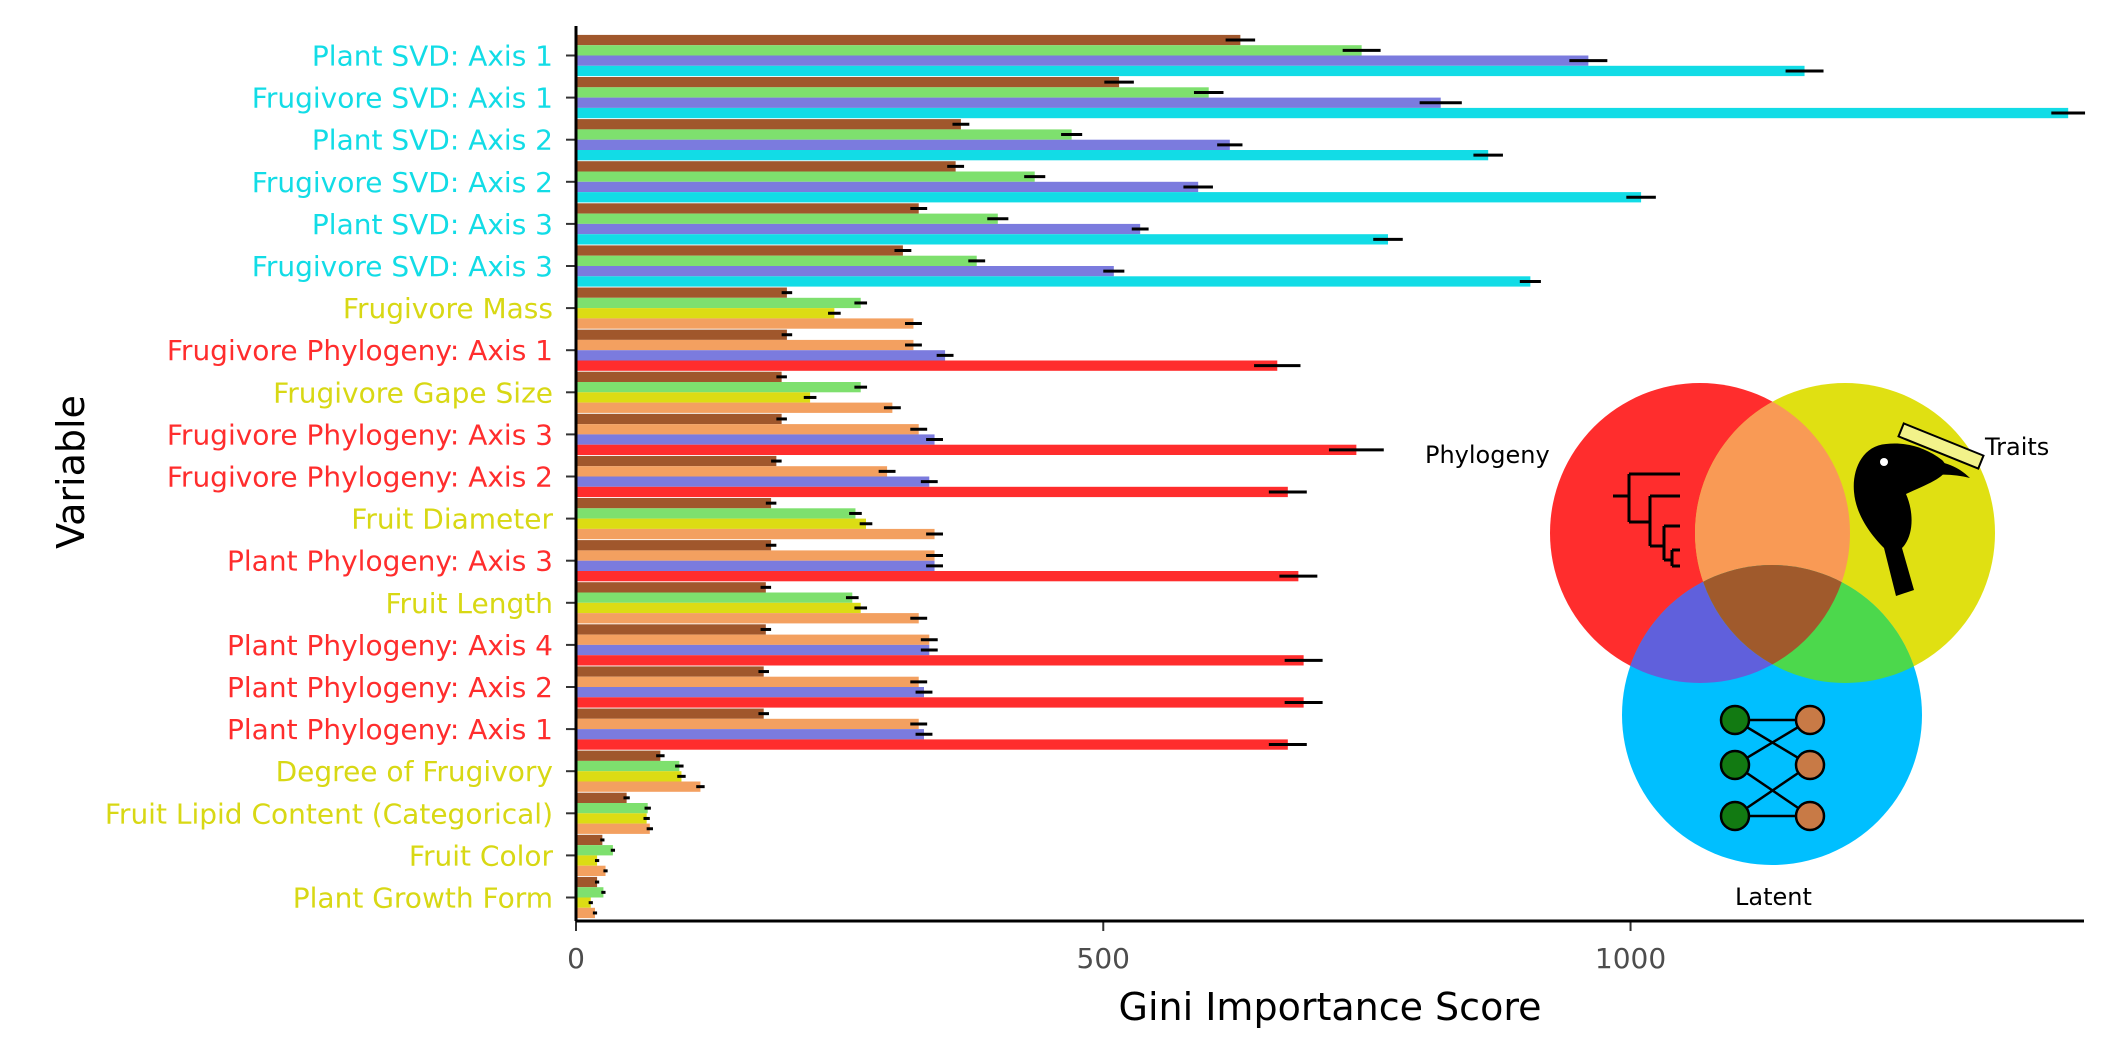 The height and width of the screenshot is (1054, 2104). I want to click on y-axis-title: Variable, so click(71, 472).